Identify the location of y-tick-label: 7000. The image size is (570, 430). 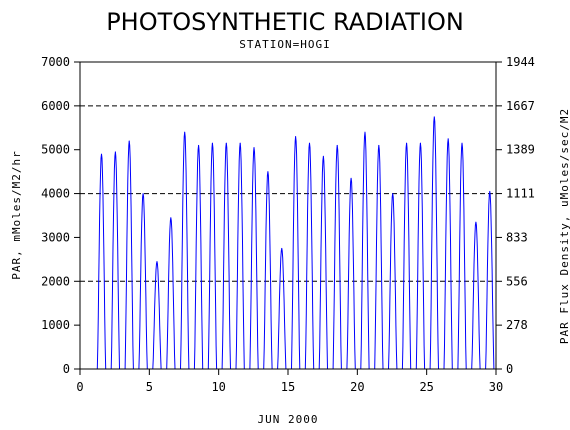
(55, 62).